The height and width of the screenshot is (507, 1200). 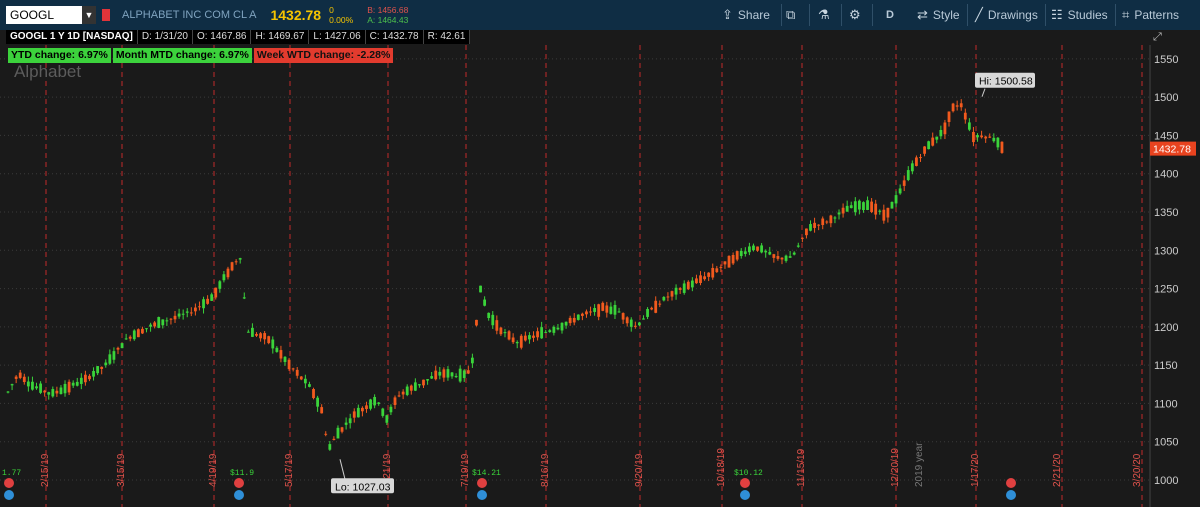 I want to click on style-icon: ⇄, so click(x=922, y=14).